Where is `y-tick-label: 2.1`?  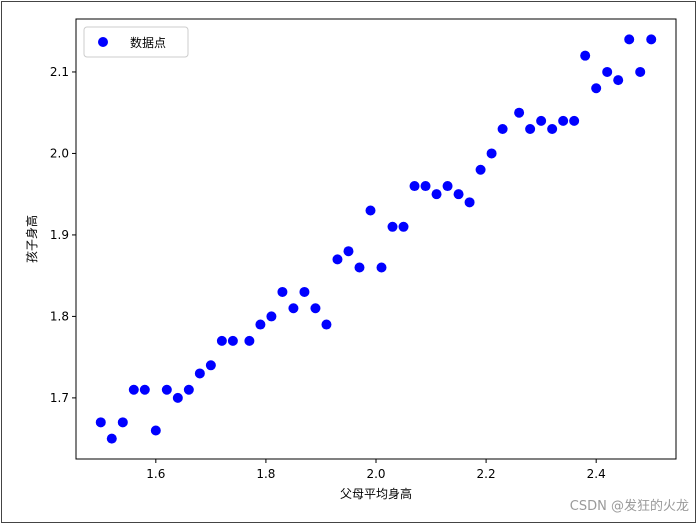
y-tick-label: 2.1 is located at coordinates (59, 72).